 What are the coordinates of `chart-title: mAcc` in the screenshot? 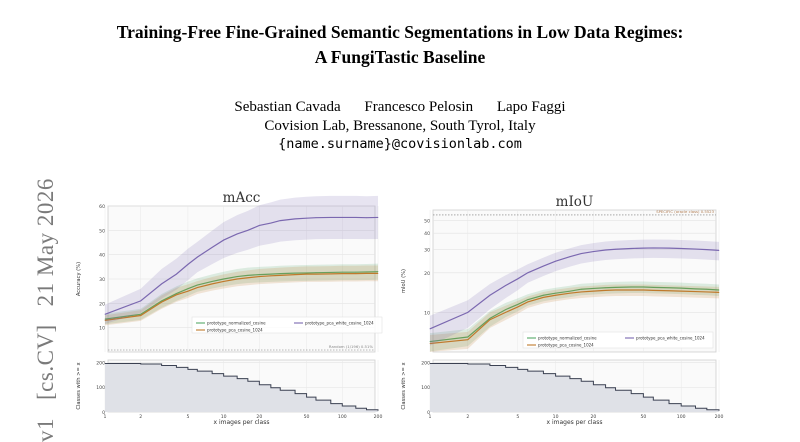 It's located at (242, 198).